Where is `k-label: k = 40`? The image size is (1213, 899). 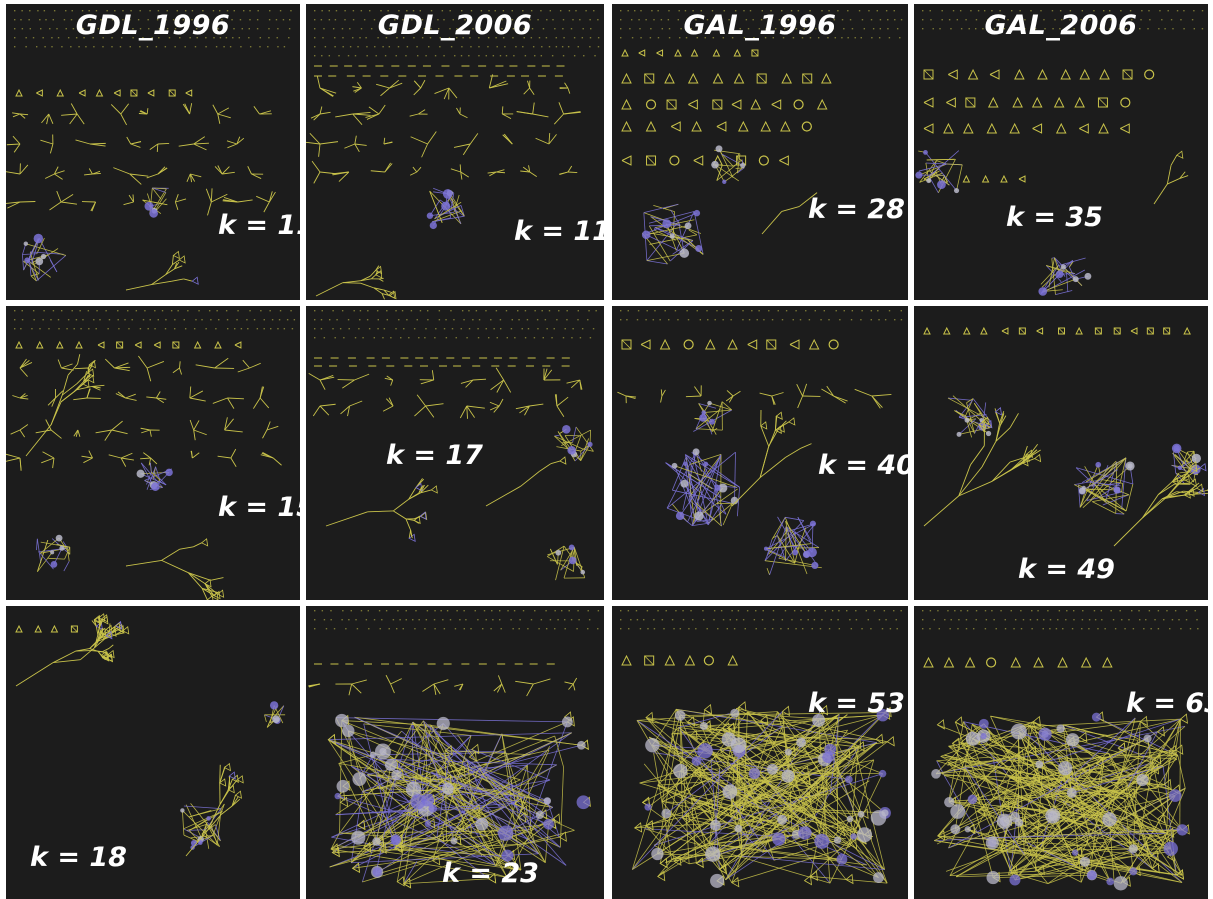
k-label: k = 40 is located at coordinates (863, 465).